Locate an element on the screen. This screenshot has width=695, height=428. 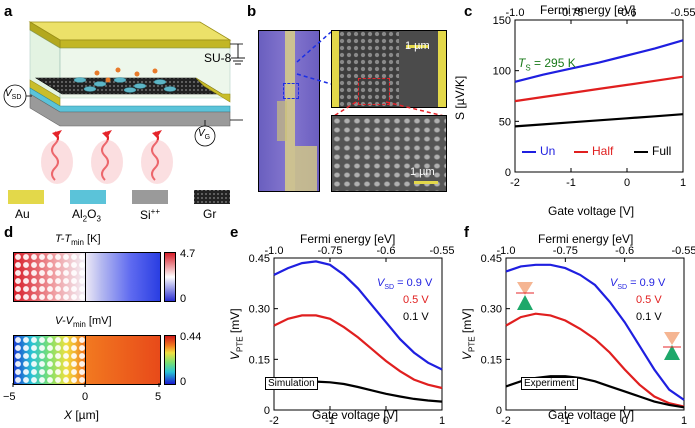
chart-e-ytick-label: 0.30 is located at coordinates (259, 310).